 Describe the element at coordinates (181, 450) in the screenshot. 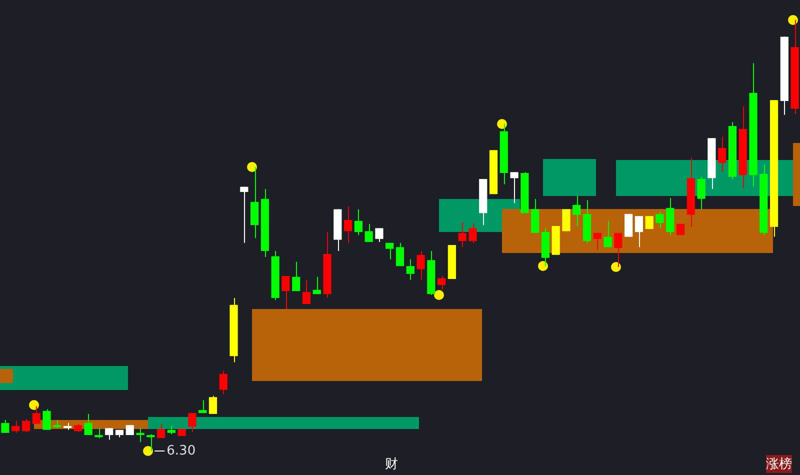

I see `annotation: 6.30` at that location.